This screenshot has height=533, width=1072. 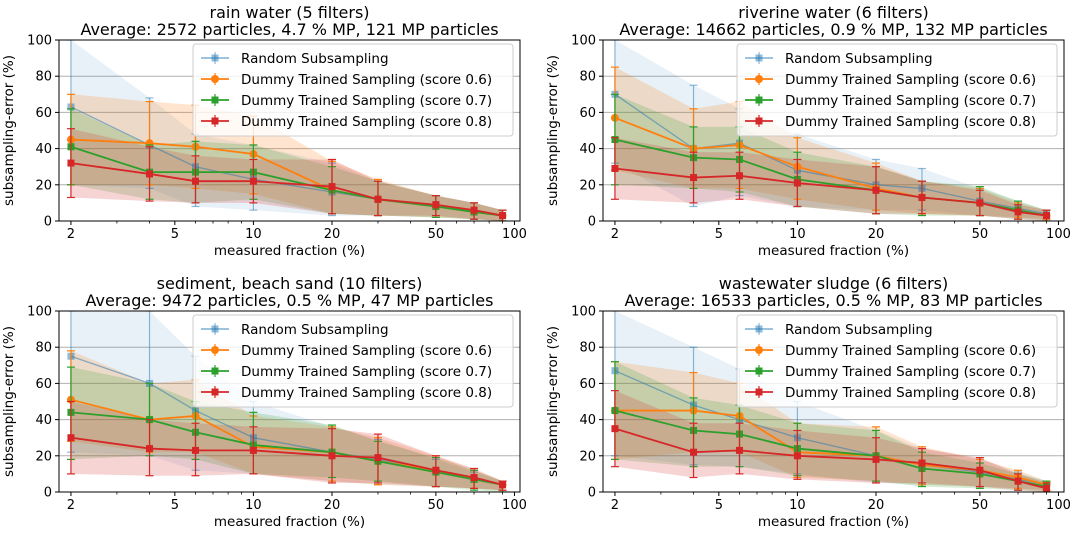 What do you see at coordinates (833, 283) in the screenshot?
I see `chart-title: wastewater sludge (6 filters)` at bounding box center [833, 283].